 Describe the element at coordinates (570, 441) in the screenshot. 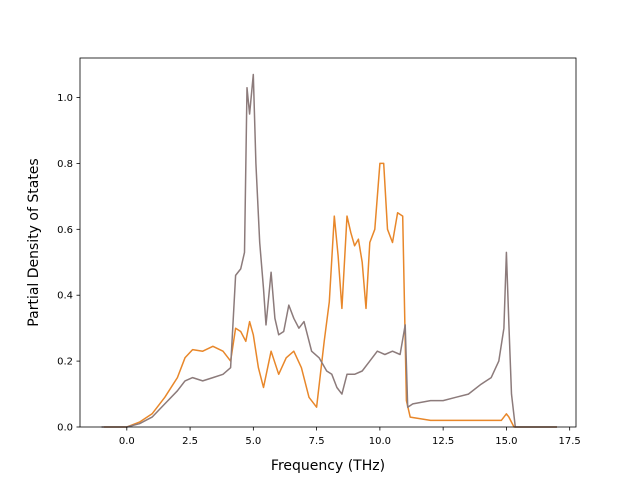

I see `x-tick-label: 17.5` at that location.